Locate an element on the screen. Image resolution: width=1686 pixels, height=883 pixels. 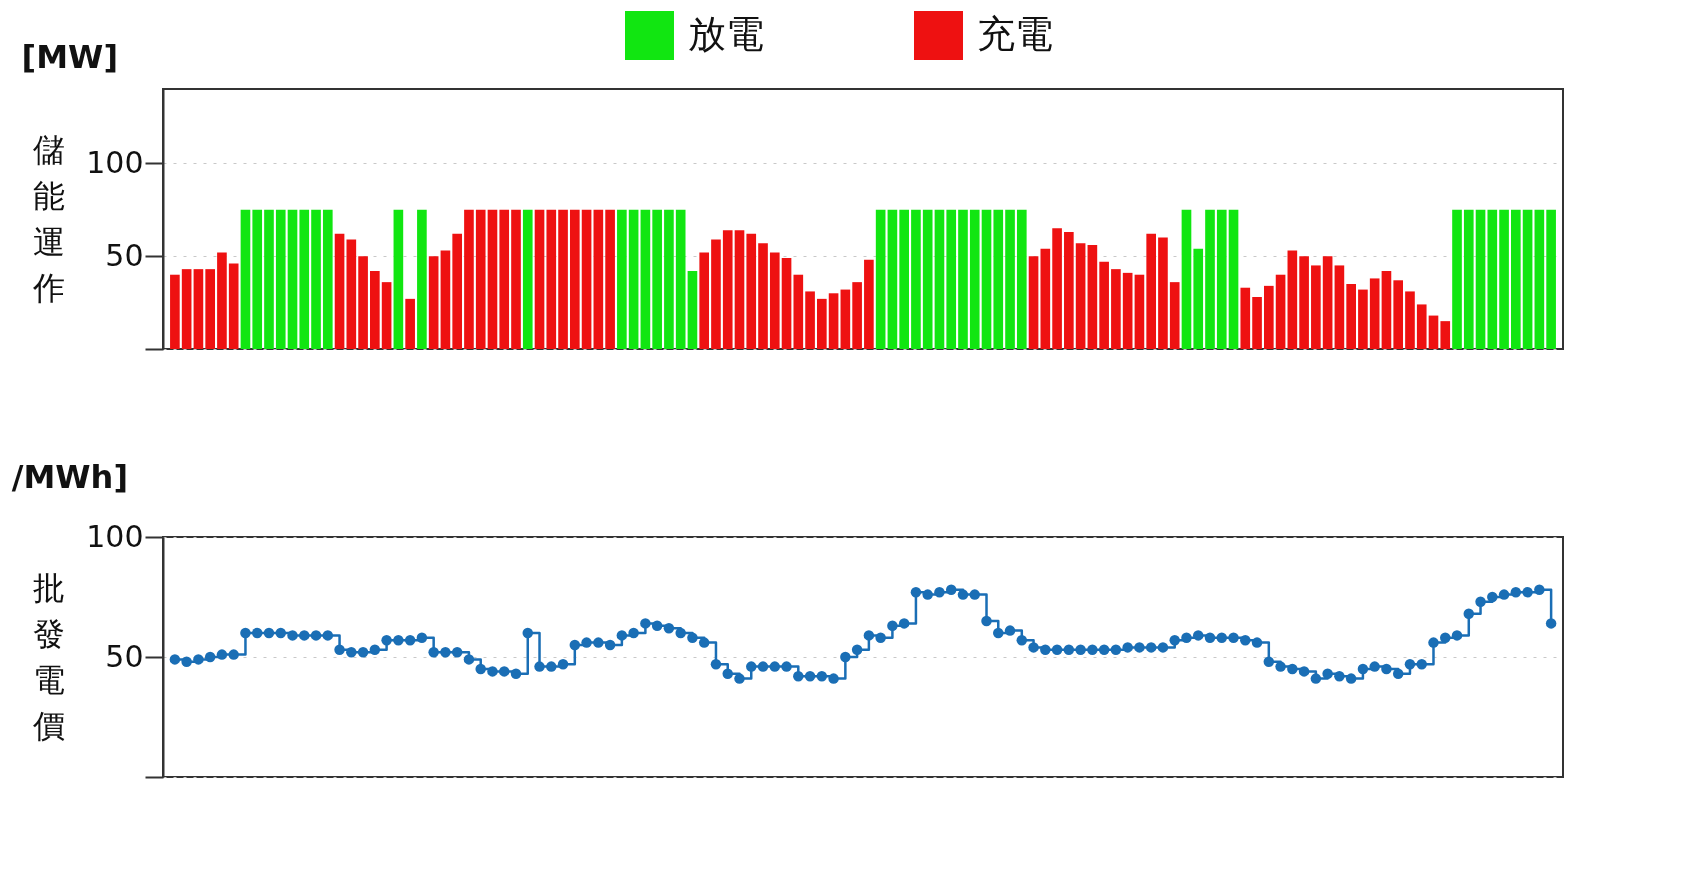
legend-label: 放電 is located at coordinates (726, 33).